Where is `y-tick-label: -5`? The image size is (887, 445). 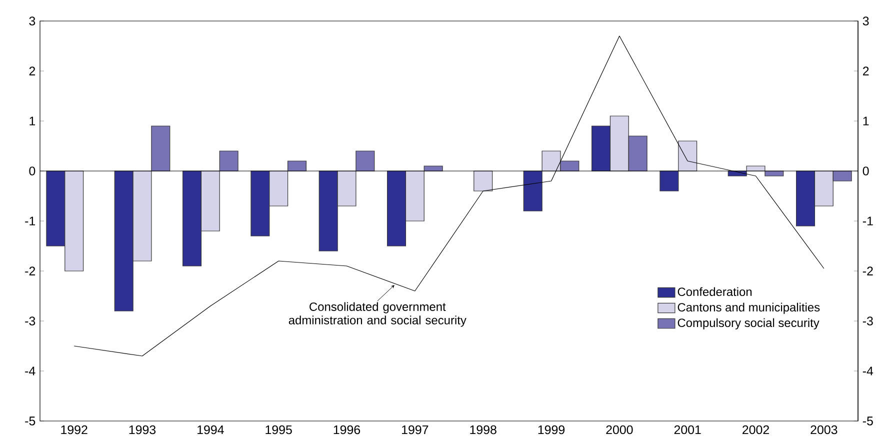
y-tick-label: -5 is located at coordinates (30, 421).